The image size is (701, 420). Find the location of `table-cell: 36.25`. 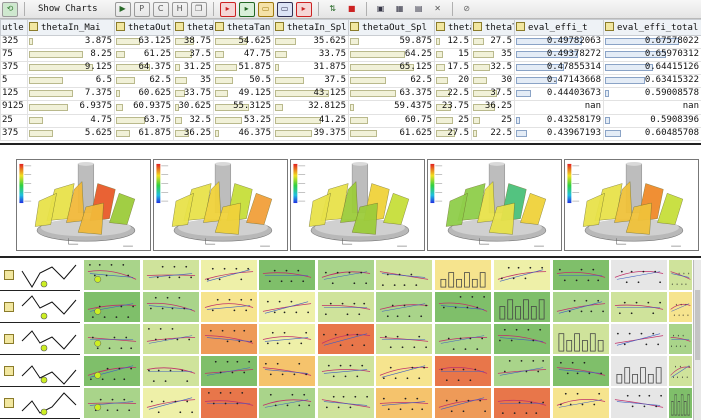

table-cell: 36.25 is located at coordinates (493, 107).